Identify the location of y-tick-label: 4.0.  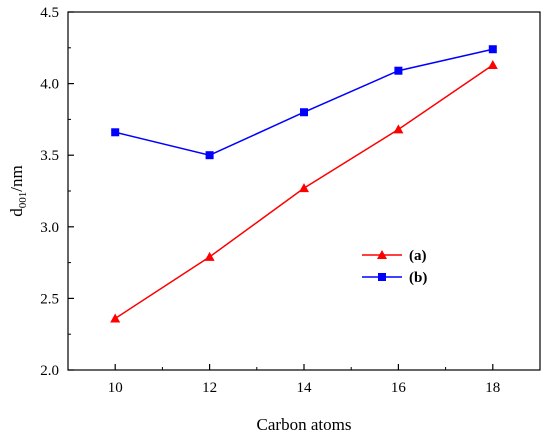
(49, 85).